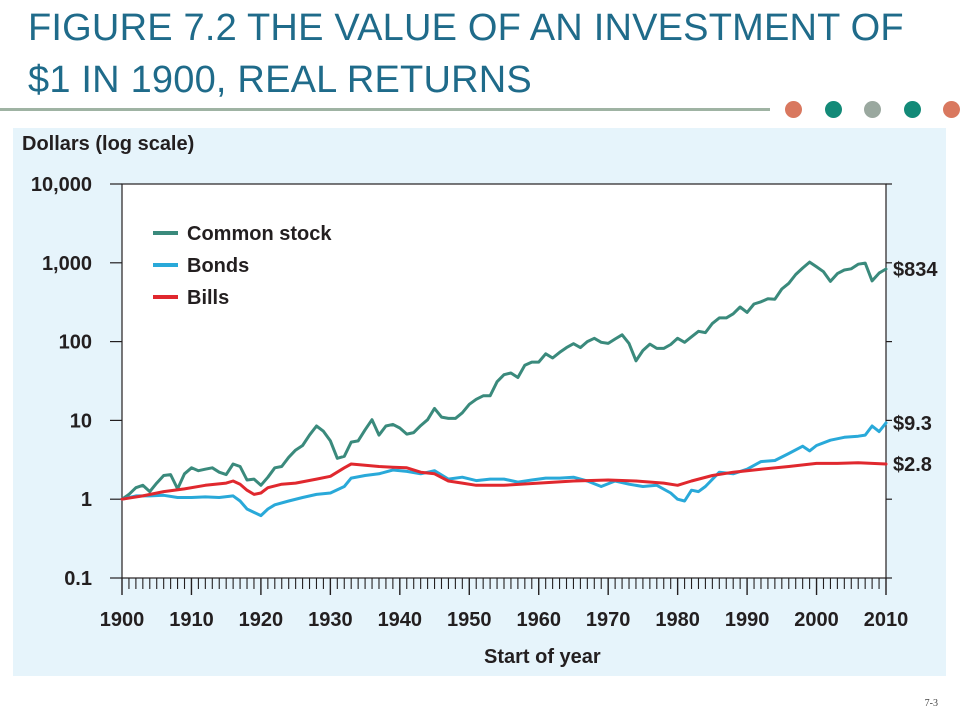  I want to click on legend: Common stock Bonds Bills, so click(242, 266).